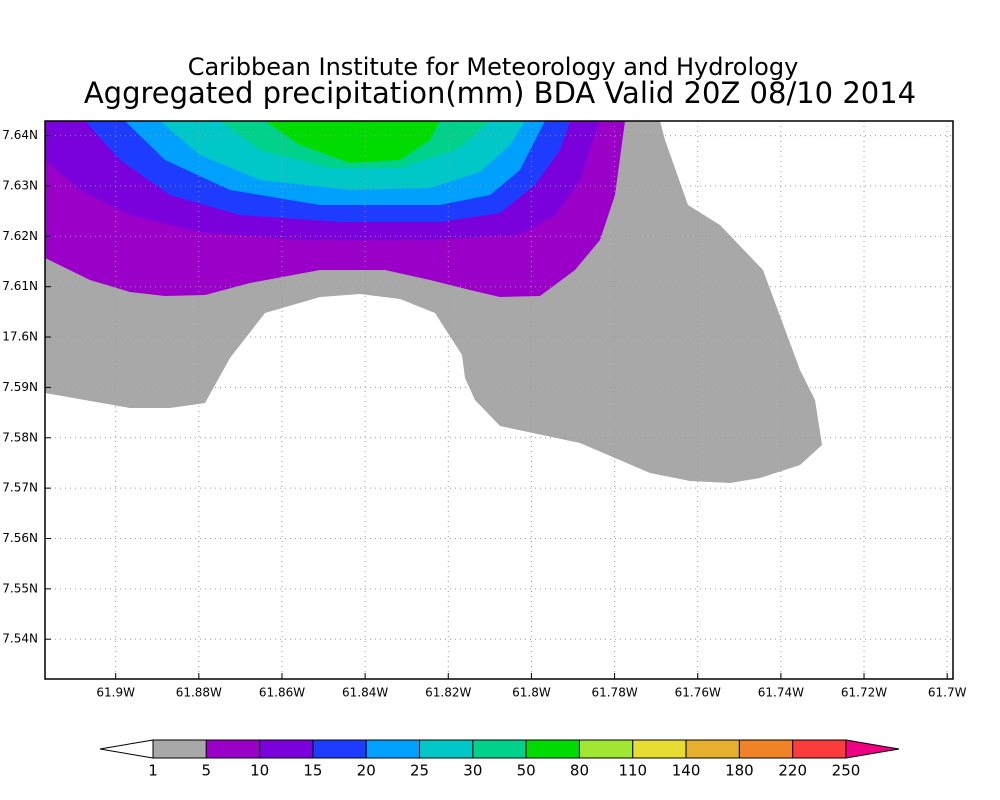 This screenshot has width=1000, height=800. What do you see at coordinates (419, 771) in the screenshot?
I see `colorbar-label: 25` at bounding box center [419, 771].